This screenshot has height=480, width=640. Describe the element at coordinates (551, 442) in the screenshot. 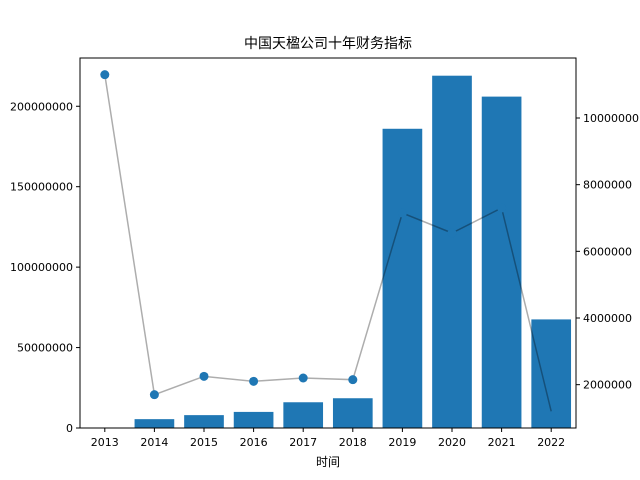

I see `x-tick-label-2022: 2022` at that location.